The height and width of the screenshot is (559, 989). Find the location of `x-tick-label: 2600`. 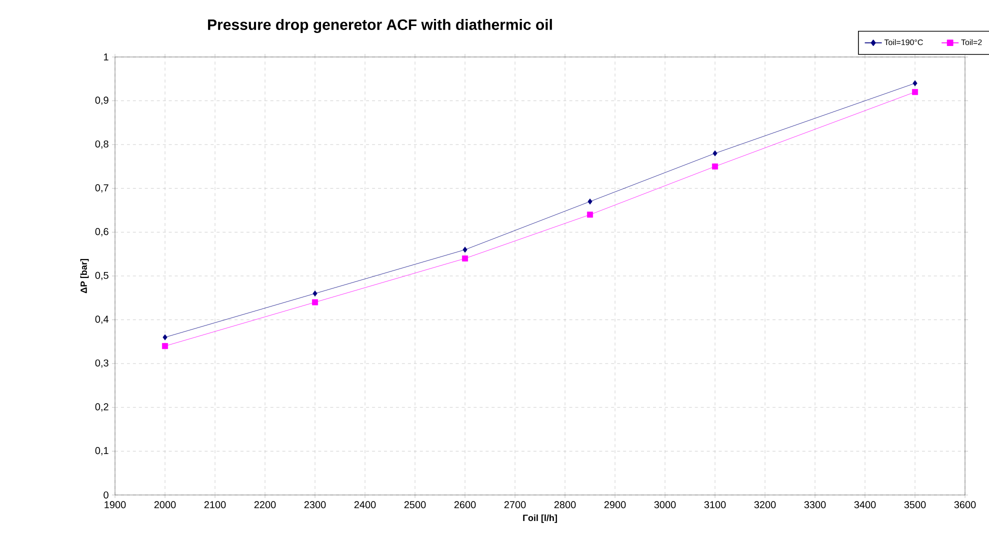

x-tick-label: 2600 is located at coordinates (465, 504).